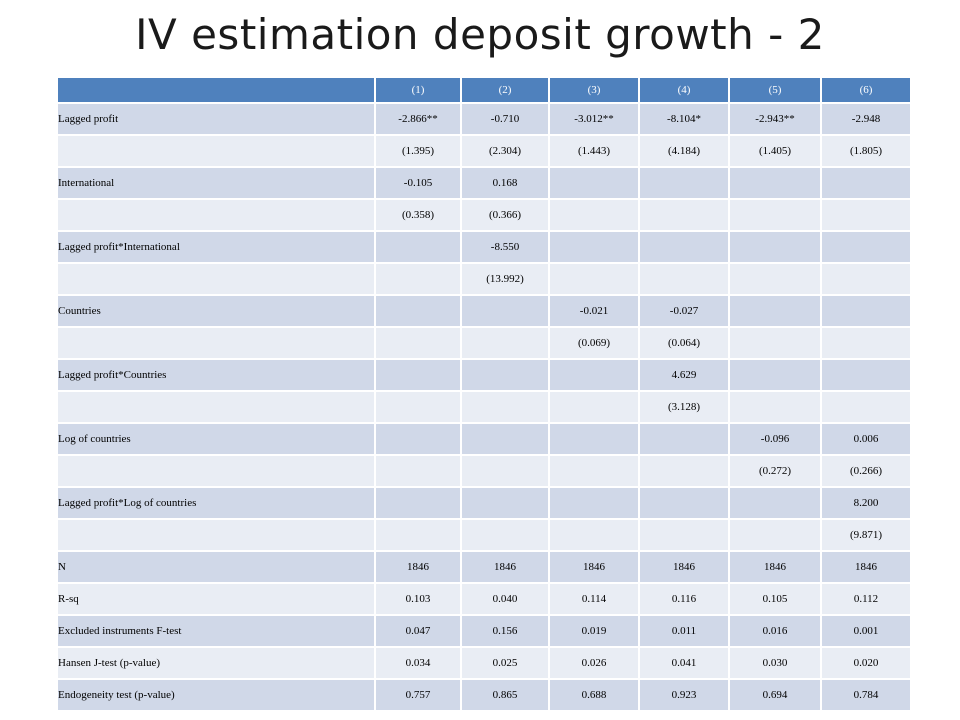 This screenshot has height=720, width=960. What do you see at coordinates (418, 90) in the screenshot?
I see `header-cell: (1)` at bounding box center [418, 90].